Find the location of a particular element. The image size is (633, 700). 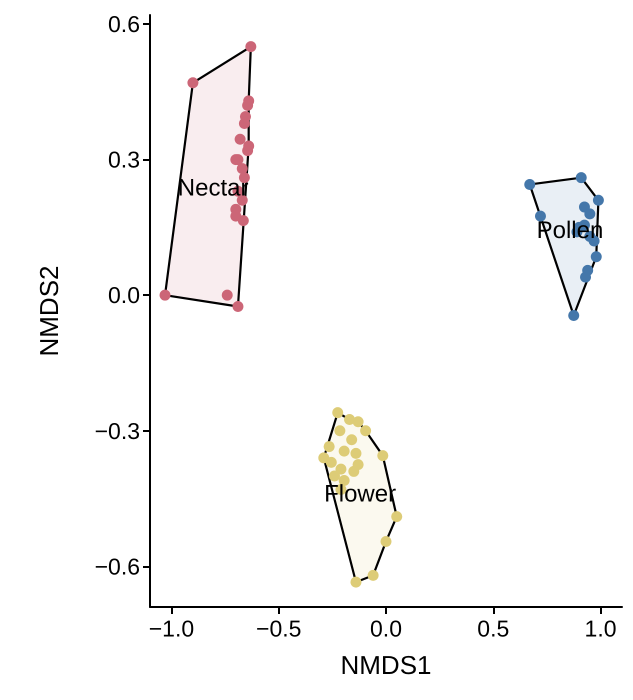

y-tick-label: 0.0 is located at coordinates (124, 295).